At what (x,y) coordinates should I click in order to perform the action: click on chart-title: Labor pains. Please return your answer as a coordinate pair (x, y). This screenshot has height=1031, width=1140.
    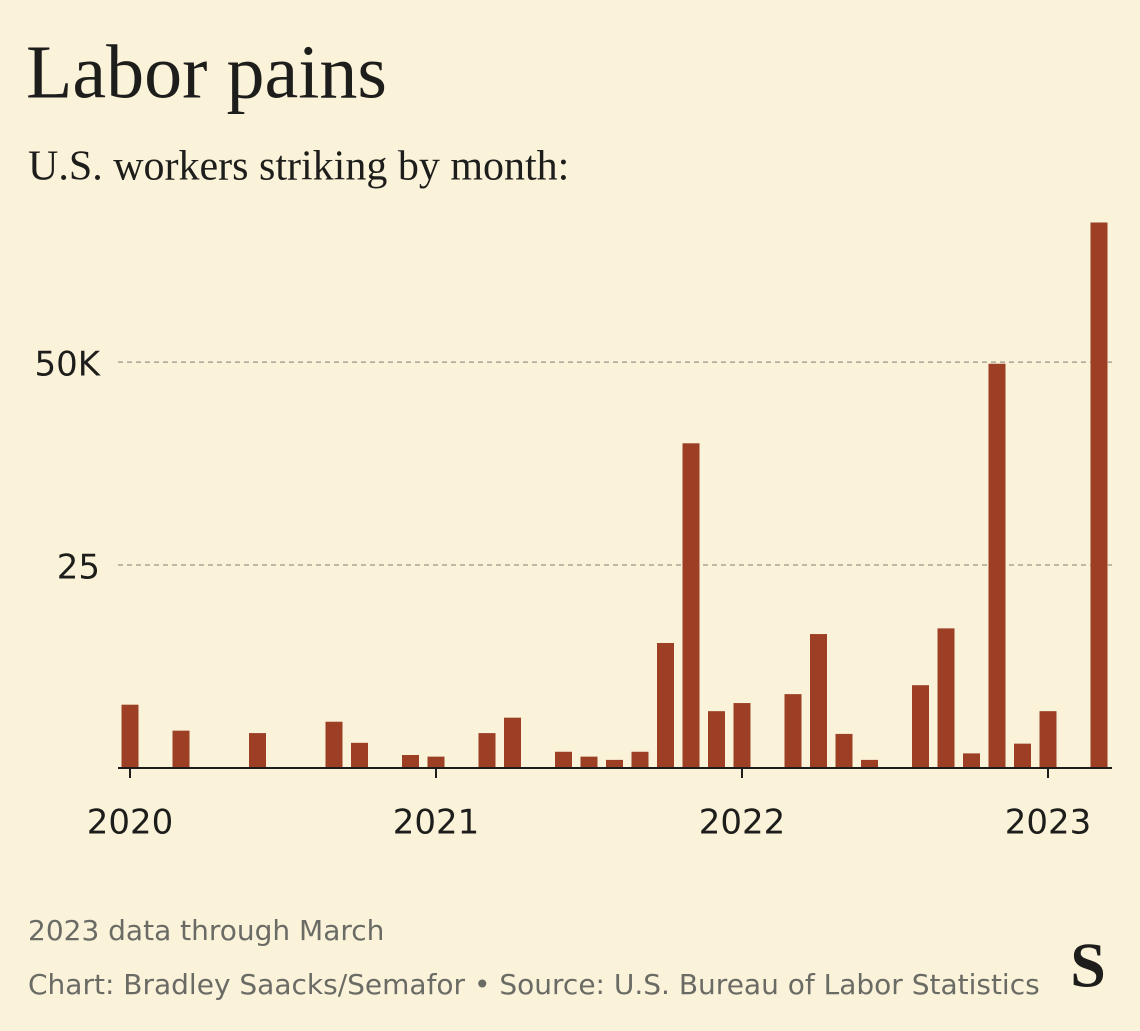
    Looking at the image, I should click on (206, 72).